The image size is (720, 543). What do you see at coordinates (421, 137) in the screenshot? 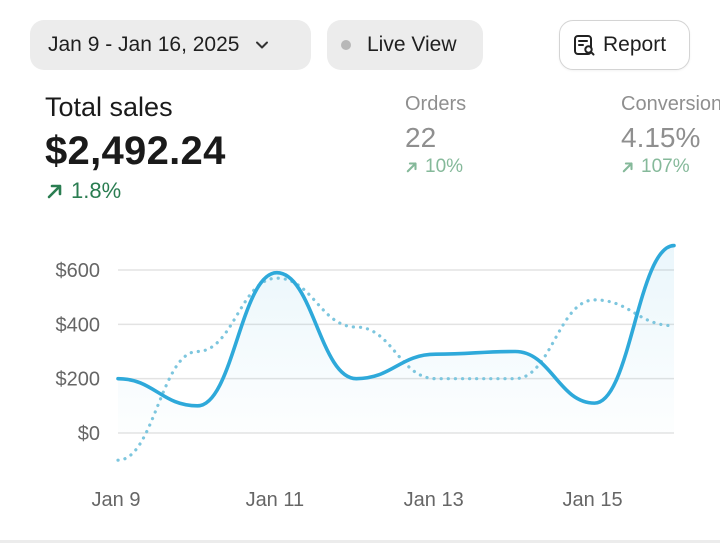
I see `orders-value: 22` at bounding box center [421, 137].